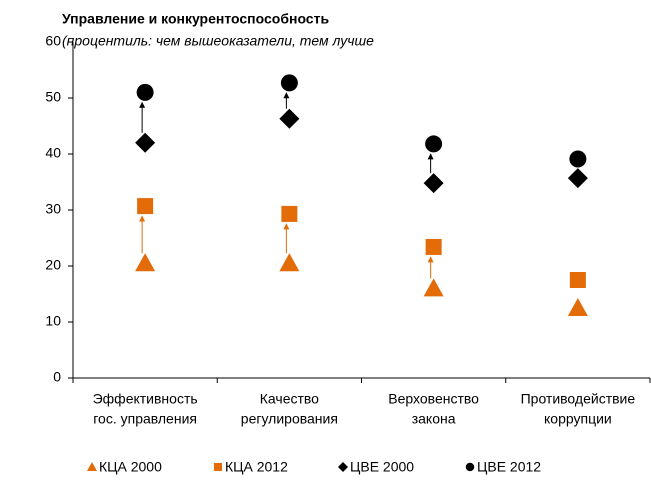 The height and width of the screenshot is (485, 651). What do you see at coordinates (434, 419) in the screenshot?
I see `x-tick-label: закона` at bounding box center [434, 419].